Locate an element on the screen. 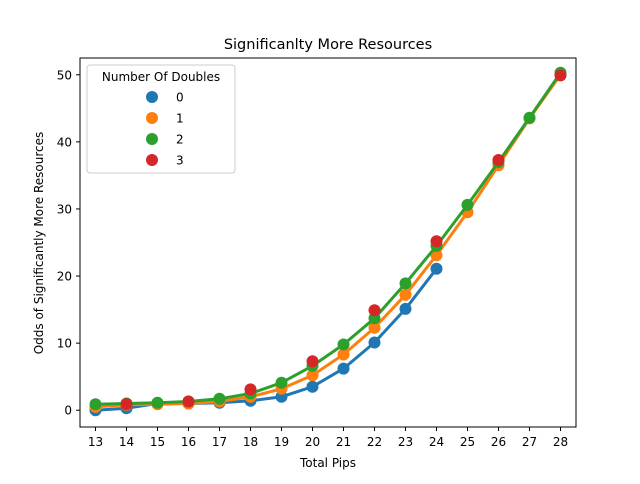 The height and width of the screenshot is (484, 640). x-tick-label-27: 27 is located at coordinates (529, 442).